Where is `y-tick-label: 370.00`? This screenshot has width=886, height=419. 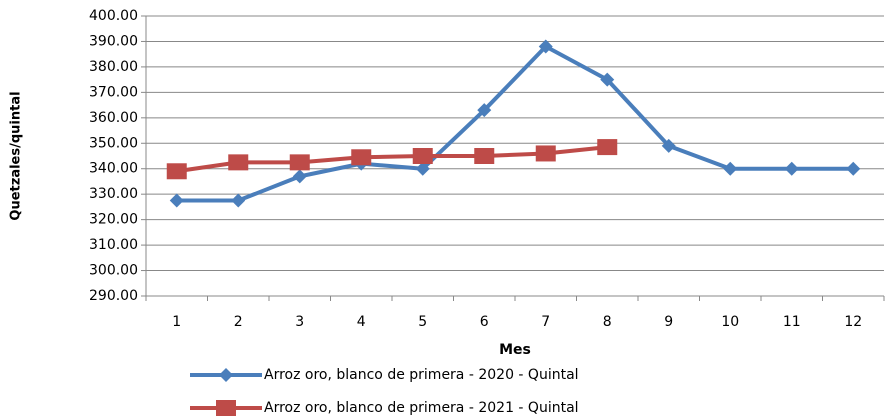
y-tick-label: 370.00 is located at coordinates (113, 92).